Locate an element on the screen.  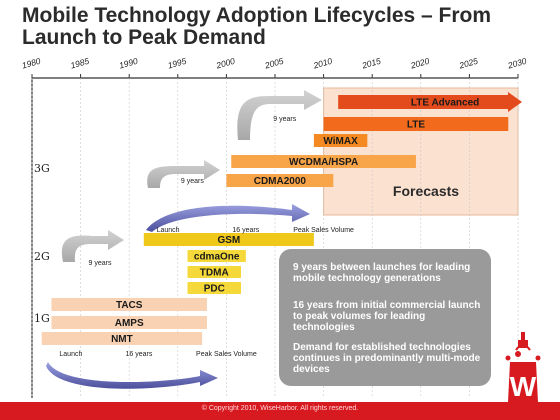
x-tick-label: 2030 is located at coordinates (517, 63).